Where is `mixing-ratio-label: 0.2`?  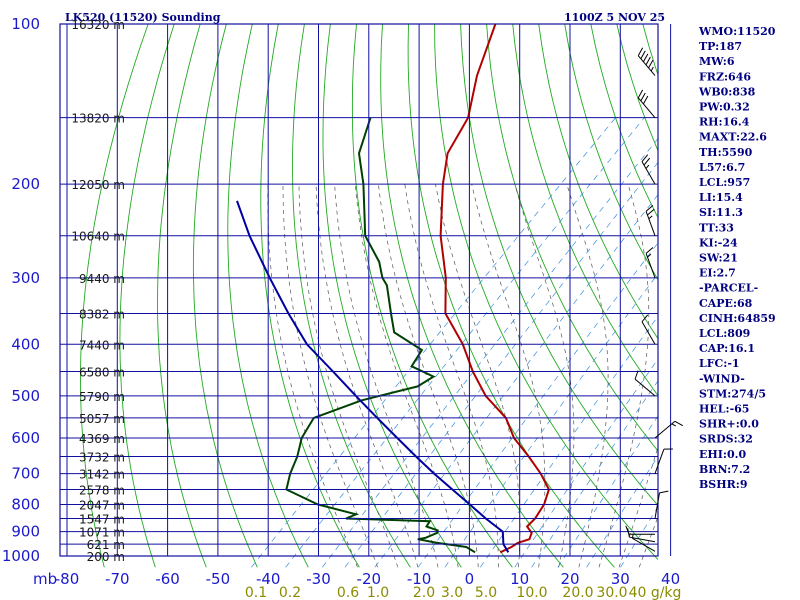
mixing-ratio-label: 0.2 is located at coordinates (290, 592).